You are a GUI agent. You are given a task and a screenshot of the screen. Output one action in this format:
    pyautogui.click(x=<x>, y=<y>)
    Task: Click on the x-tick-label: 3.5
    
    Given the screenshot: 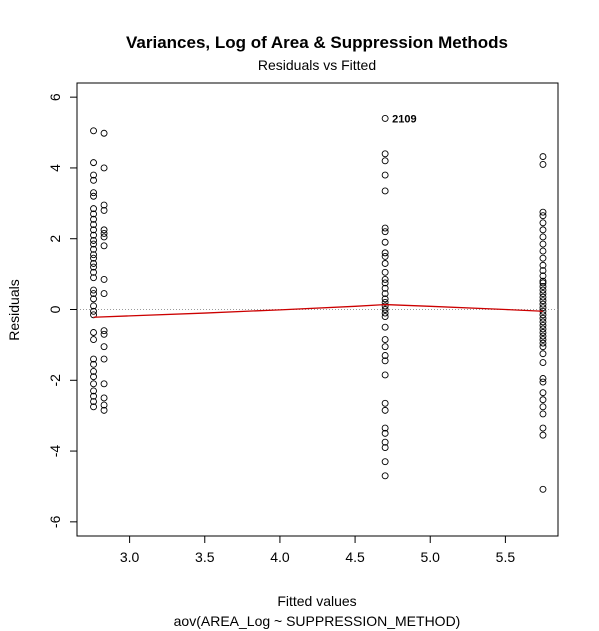 What is the action you would take?
    pyautogui.click(x=205, y=557)
    